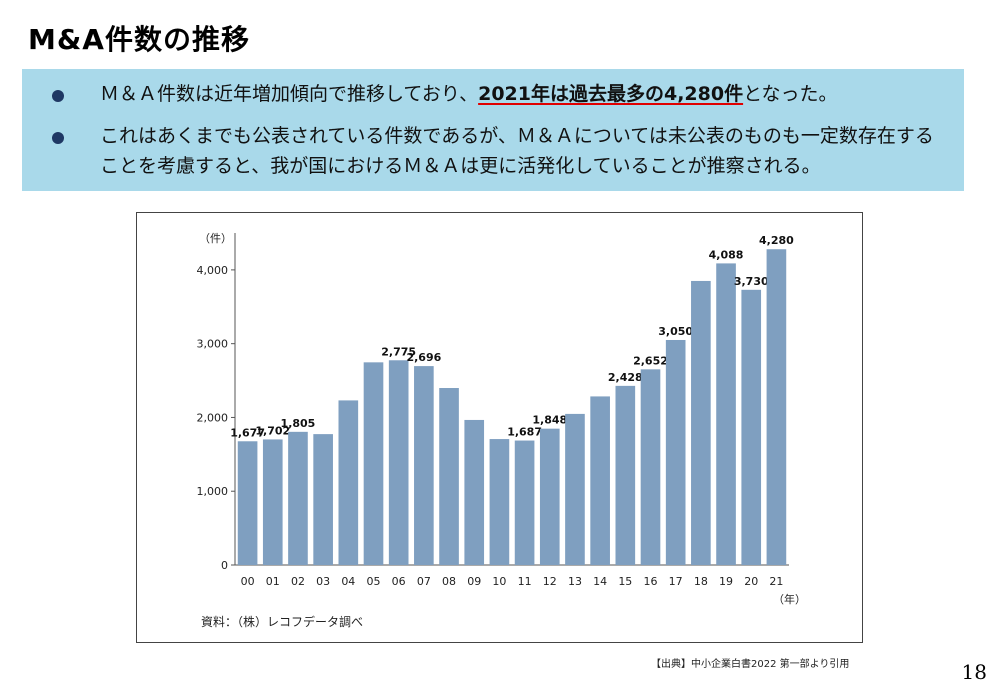  I want to click on x-tick-label: 03, so click(323, 581).